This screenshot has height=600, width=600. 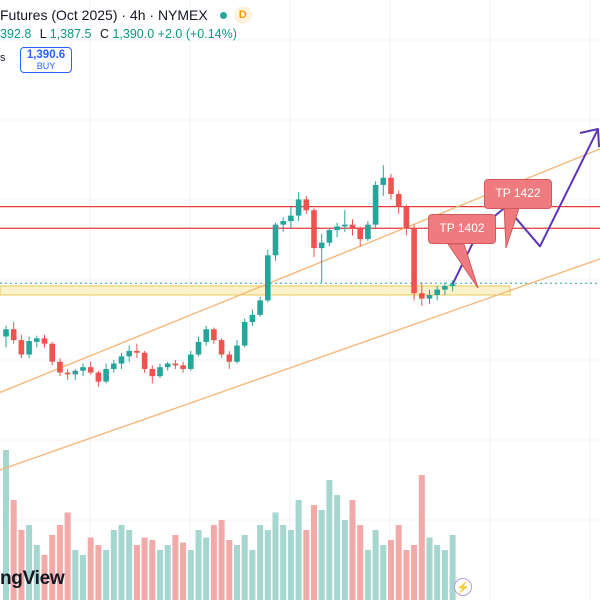 What do you see at coordinates (3, 58) in the screenshot?
I see `cut-off-text: s` at bounding box center [3, 58].